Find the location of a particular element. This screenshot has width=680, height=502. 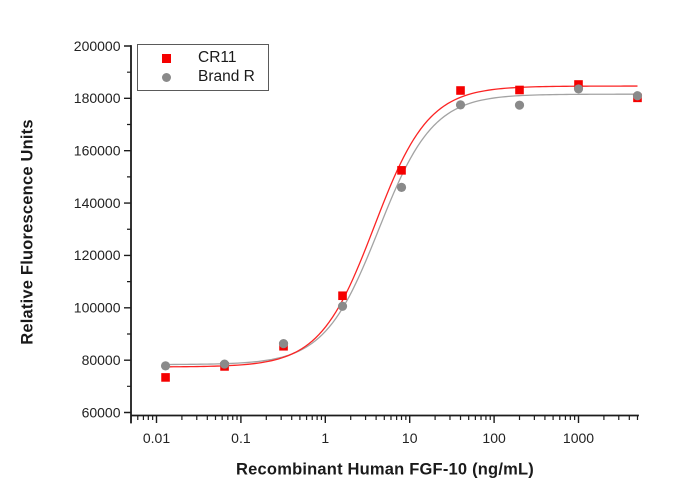

legend-label-cr11: CR11 is located at coordinates (217, 57).